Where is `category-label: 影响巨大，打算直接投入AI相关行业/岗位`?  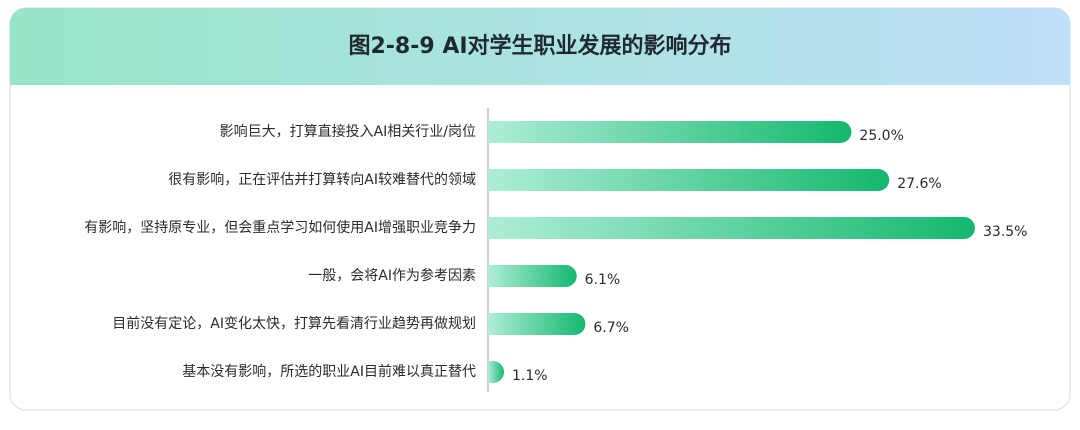
category-label: 影响巨大，打算直接投入AI相关行业/岗位 is located at coordinates (348, 131).